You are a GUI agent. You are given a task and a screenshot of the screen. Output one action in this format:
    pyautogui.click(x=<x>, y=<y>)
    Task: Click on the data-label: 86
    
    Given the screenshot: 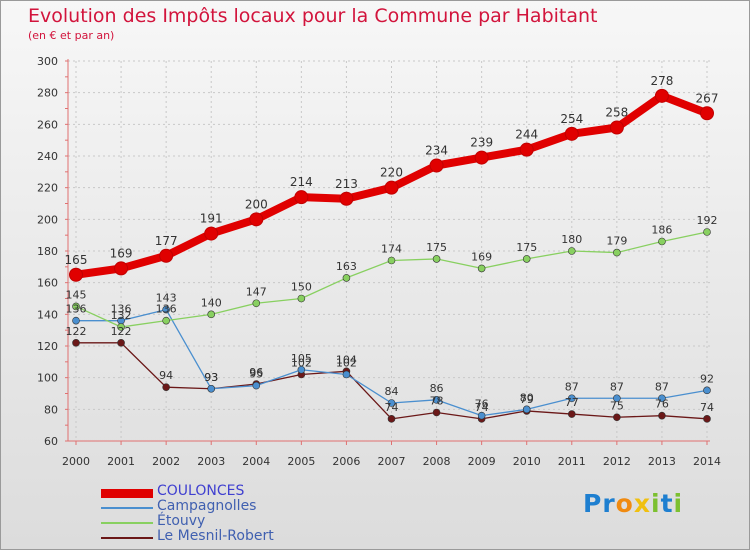 What is the action you would take?
    pyautogui.click(x=437, y=388)
    